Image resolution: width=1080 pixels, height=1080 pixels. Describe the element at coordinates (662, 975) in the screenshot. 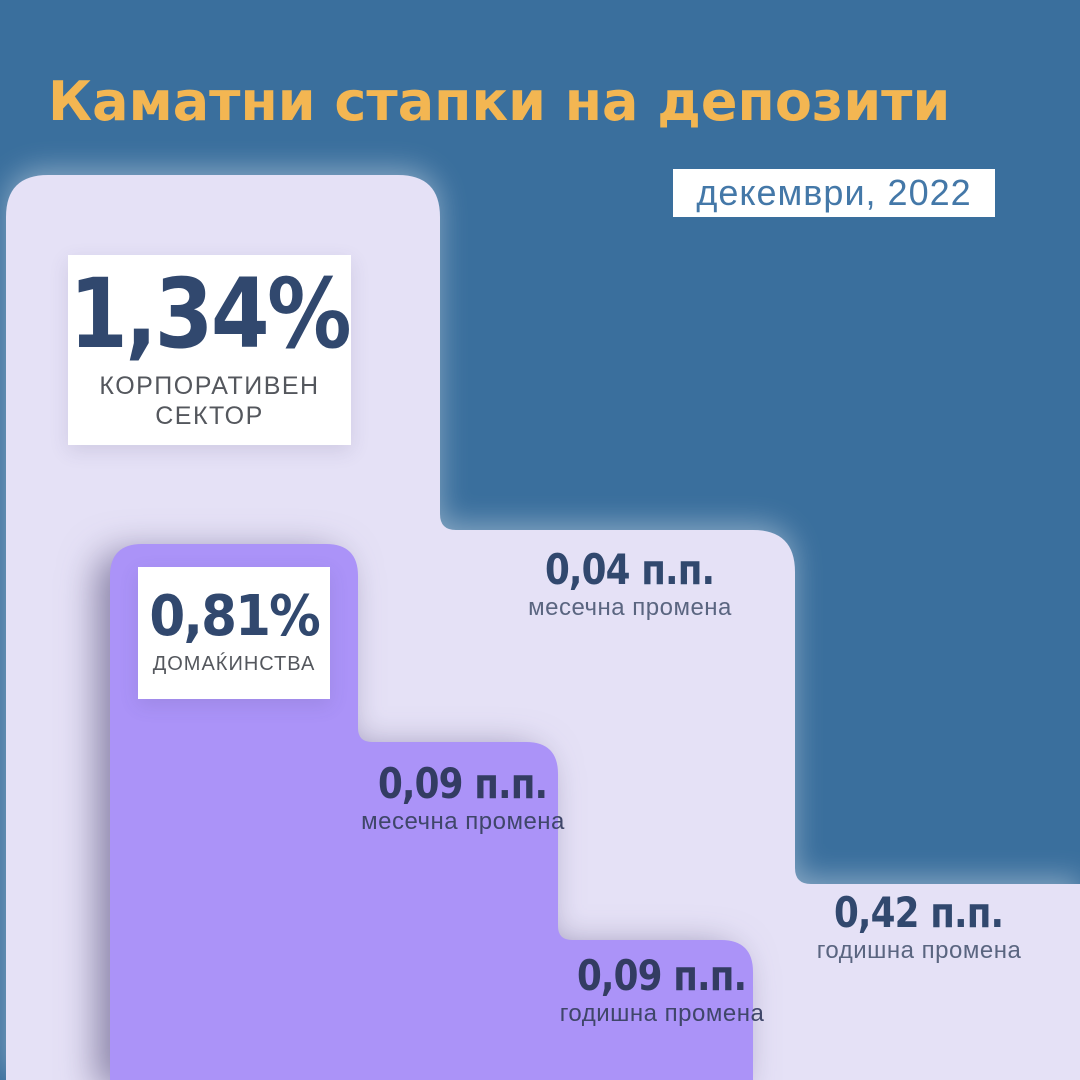

I see `households-annual-change-value: 0,09 п.п.` at that location.